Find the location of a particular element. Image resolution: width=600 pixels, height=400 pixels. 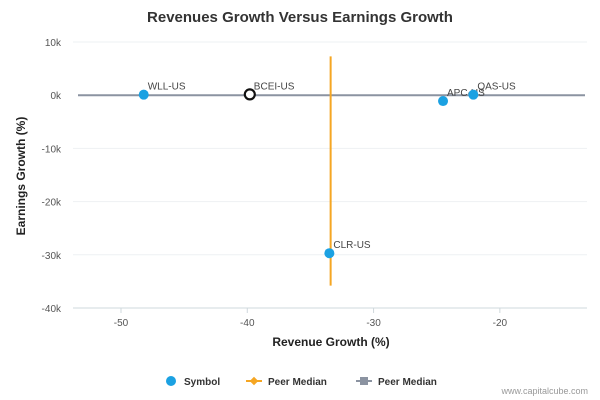

legend-item-revenue-median: Peer Median is located at coordinates (286, 382).